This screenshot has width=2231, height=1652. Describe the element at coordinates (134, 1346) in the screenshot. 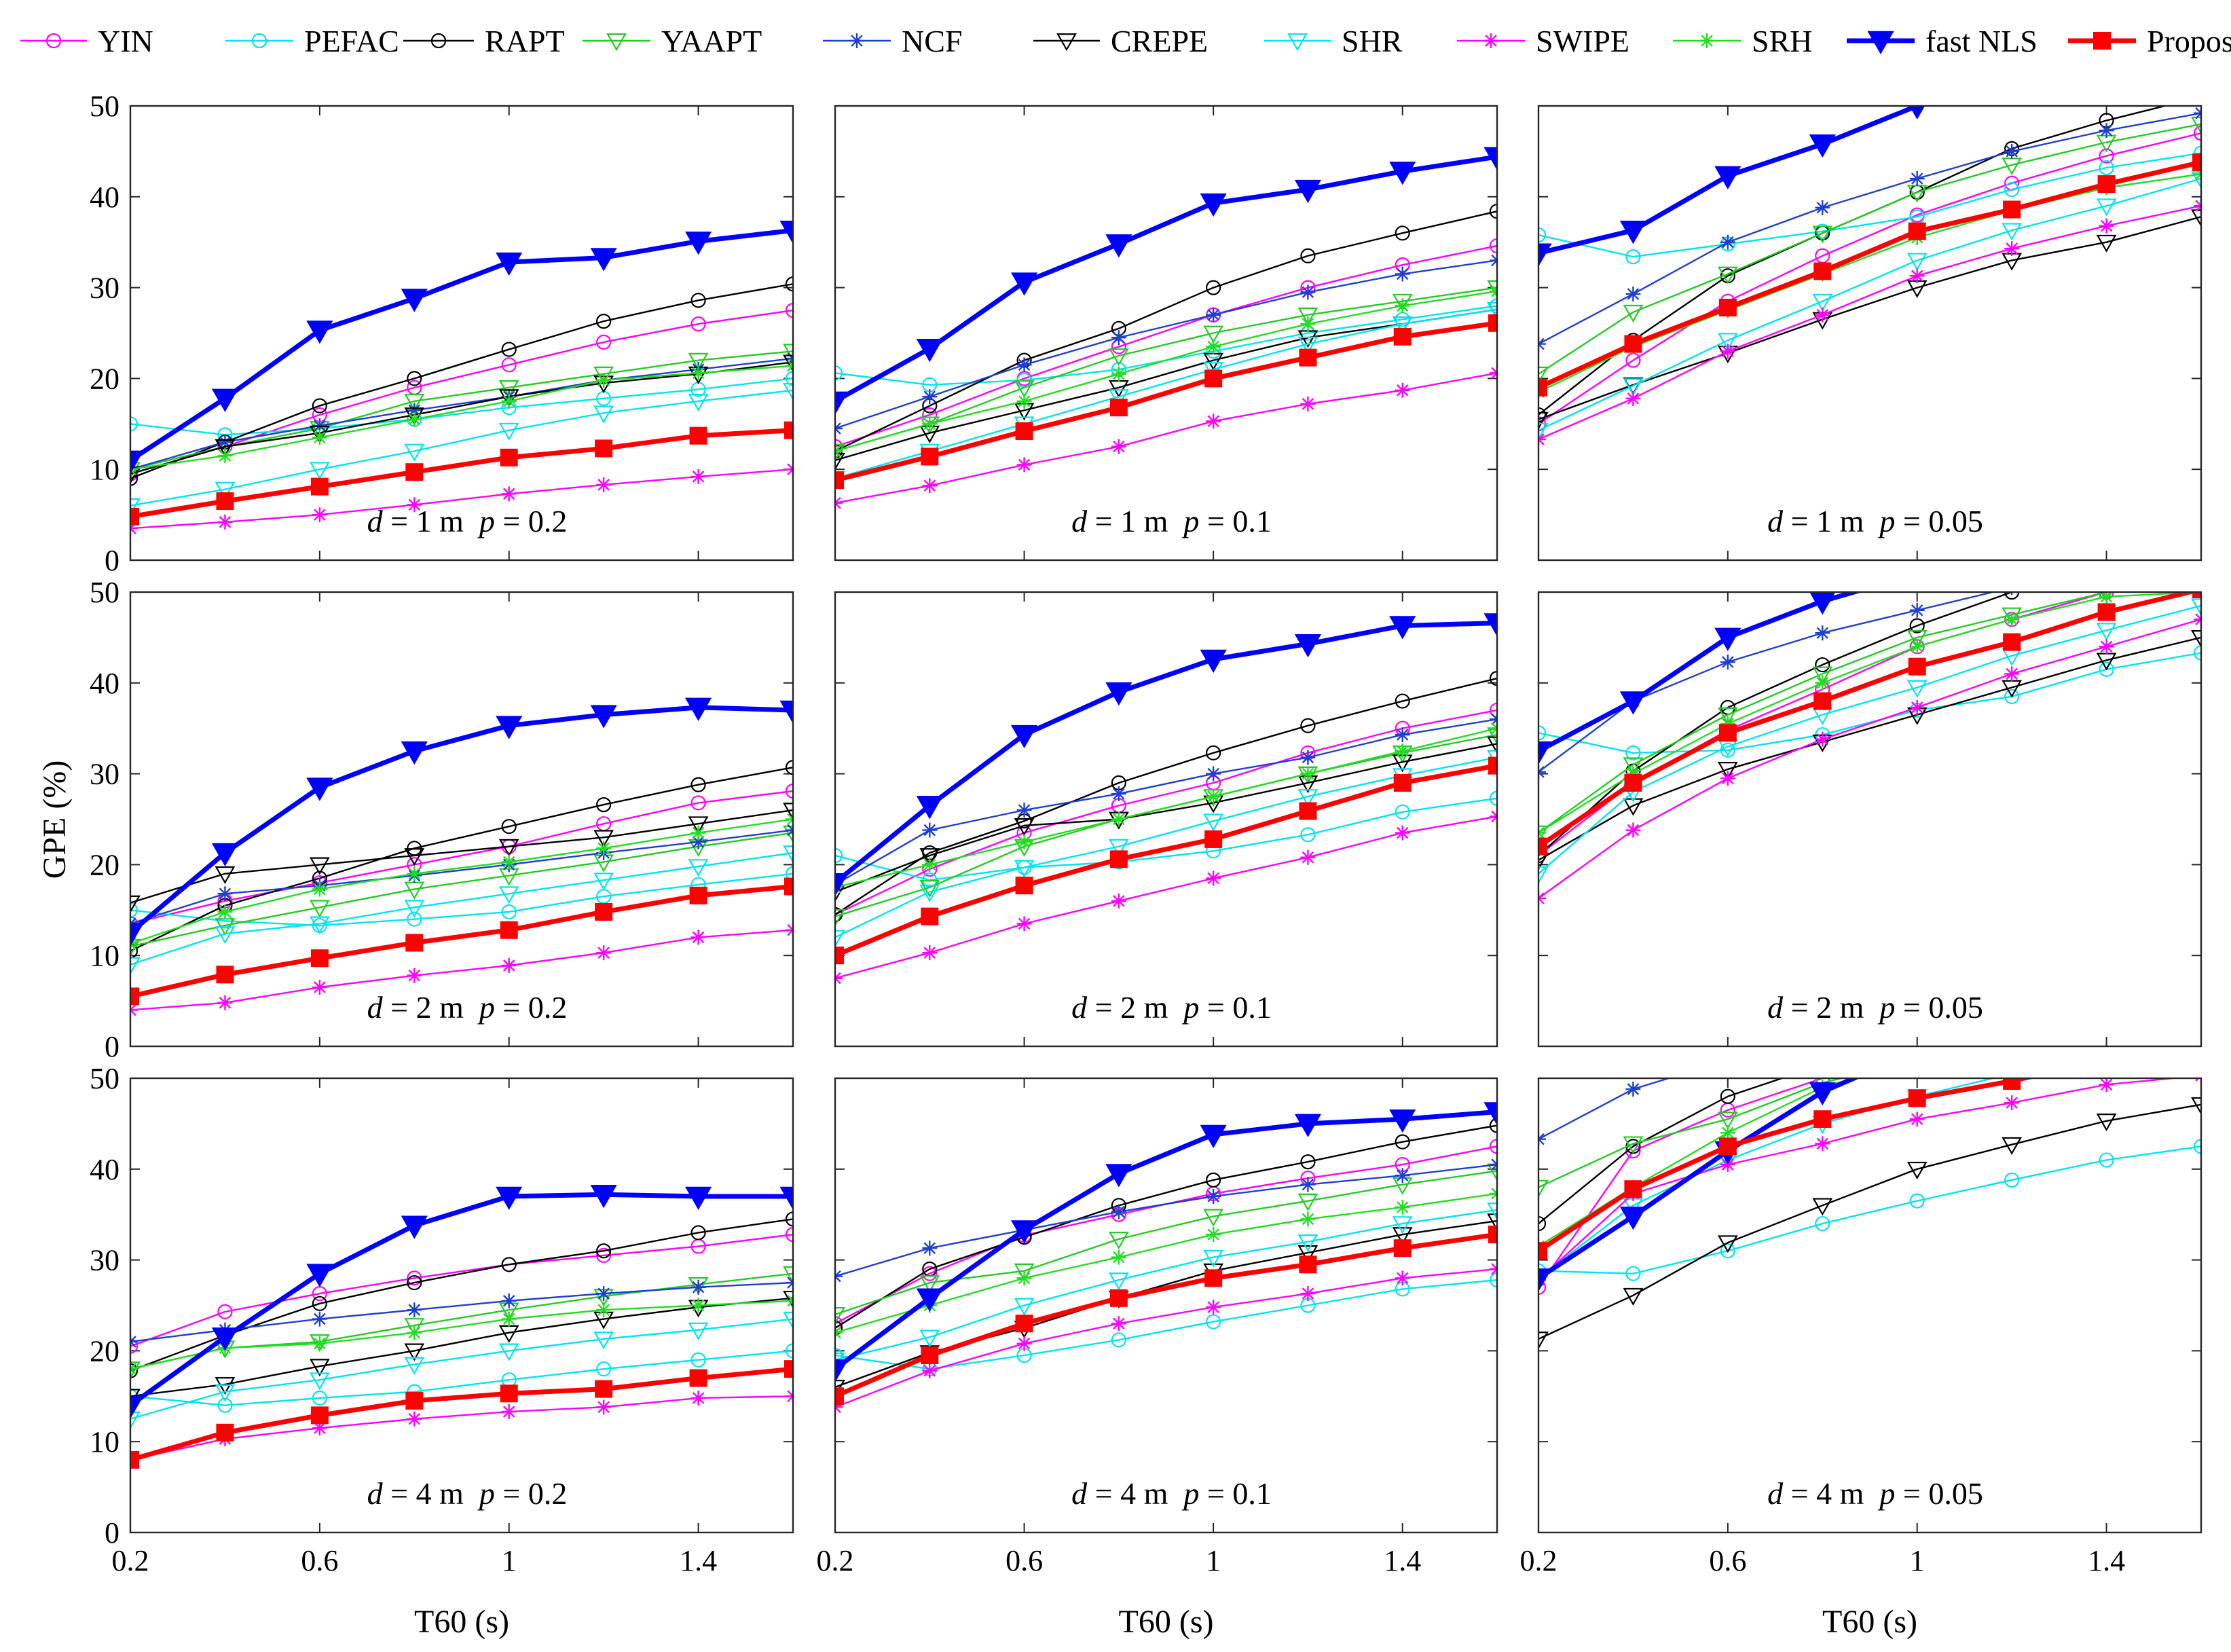

I see `yin-point` at that location.